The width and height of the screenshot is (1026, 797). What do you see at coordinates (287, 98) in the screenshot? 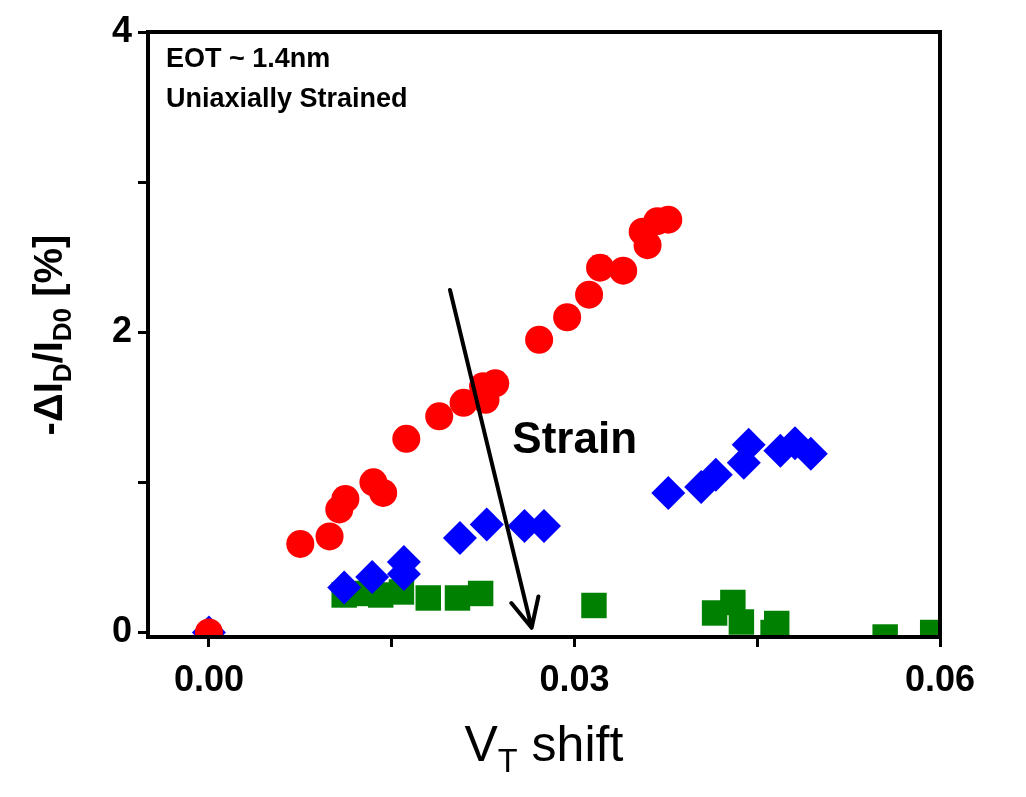
I see `annotation: Uniaxially Strained` at bounding box center [287, 98].